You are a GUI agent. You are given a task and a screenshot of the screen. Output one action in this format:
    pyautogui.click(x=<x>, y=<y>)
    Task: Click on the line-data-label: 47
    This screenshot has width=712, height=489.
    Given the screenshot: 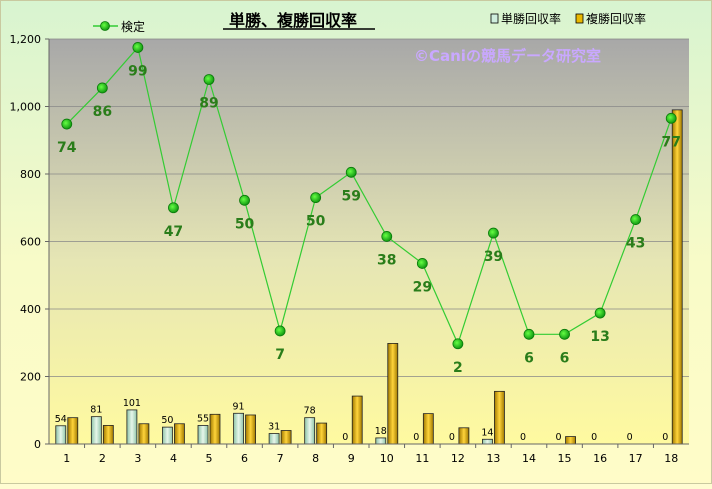 What is the action you would take?
    pyautogui.click(x=173, y=232)
    